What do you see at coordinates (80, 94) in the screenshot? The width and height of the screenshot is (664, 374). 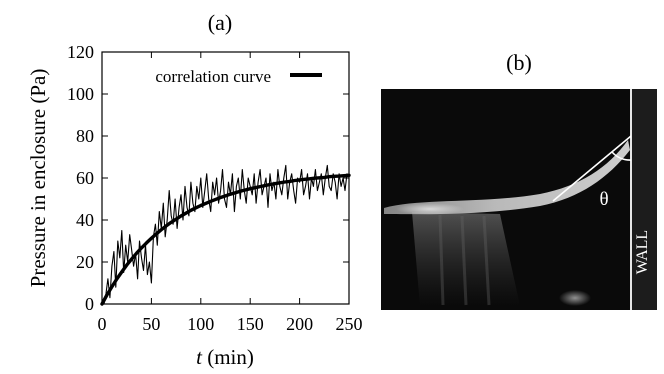 I see `y-tick-label: 100` at bounding box center [80, 94].